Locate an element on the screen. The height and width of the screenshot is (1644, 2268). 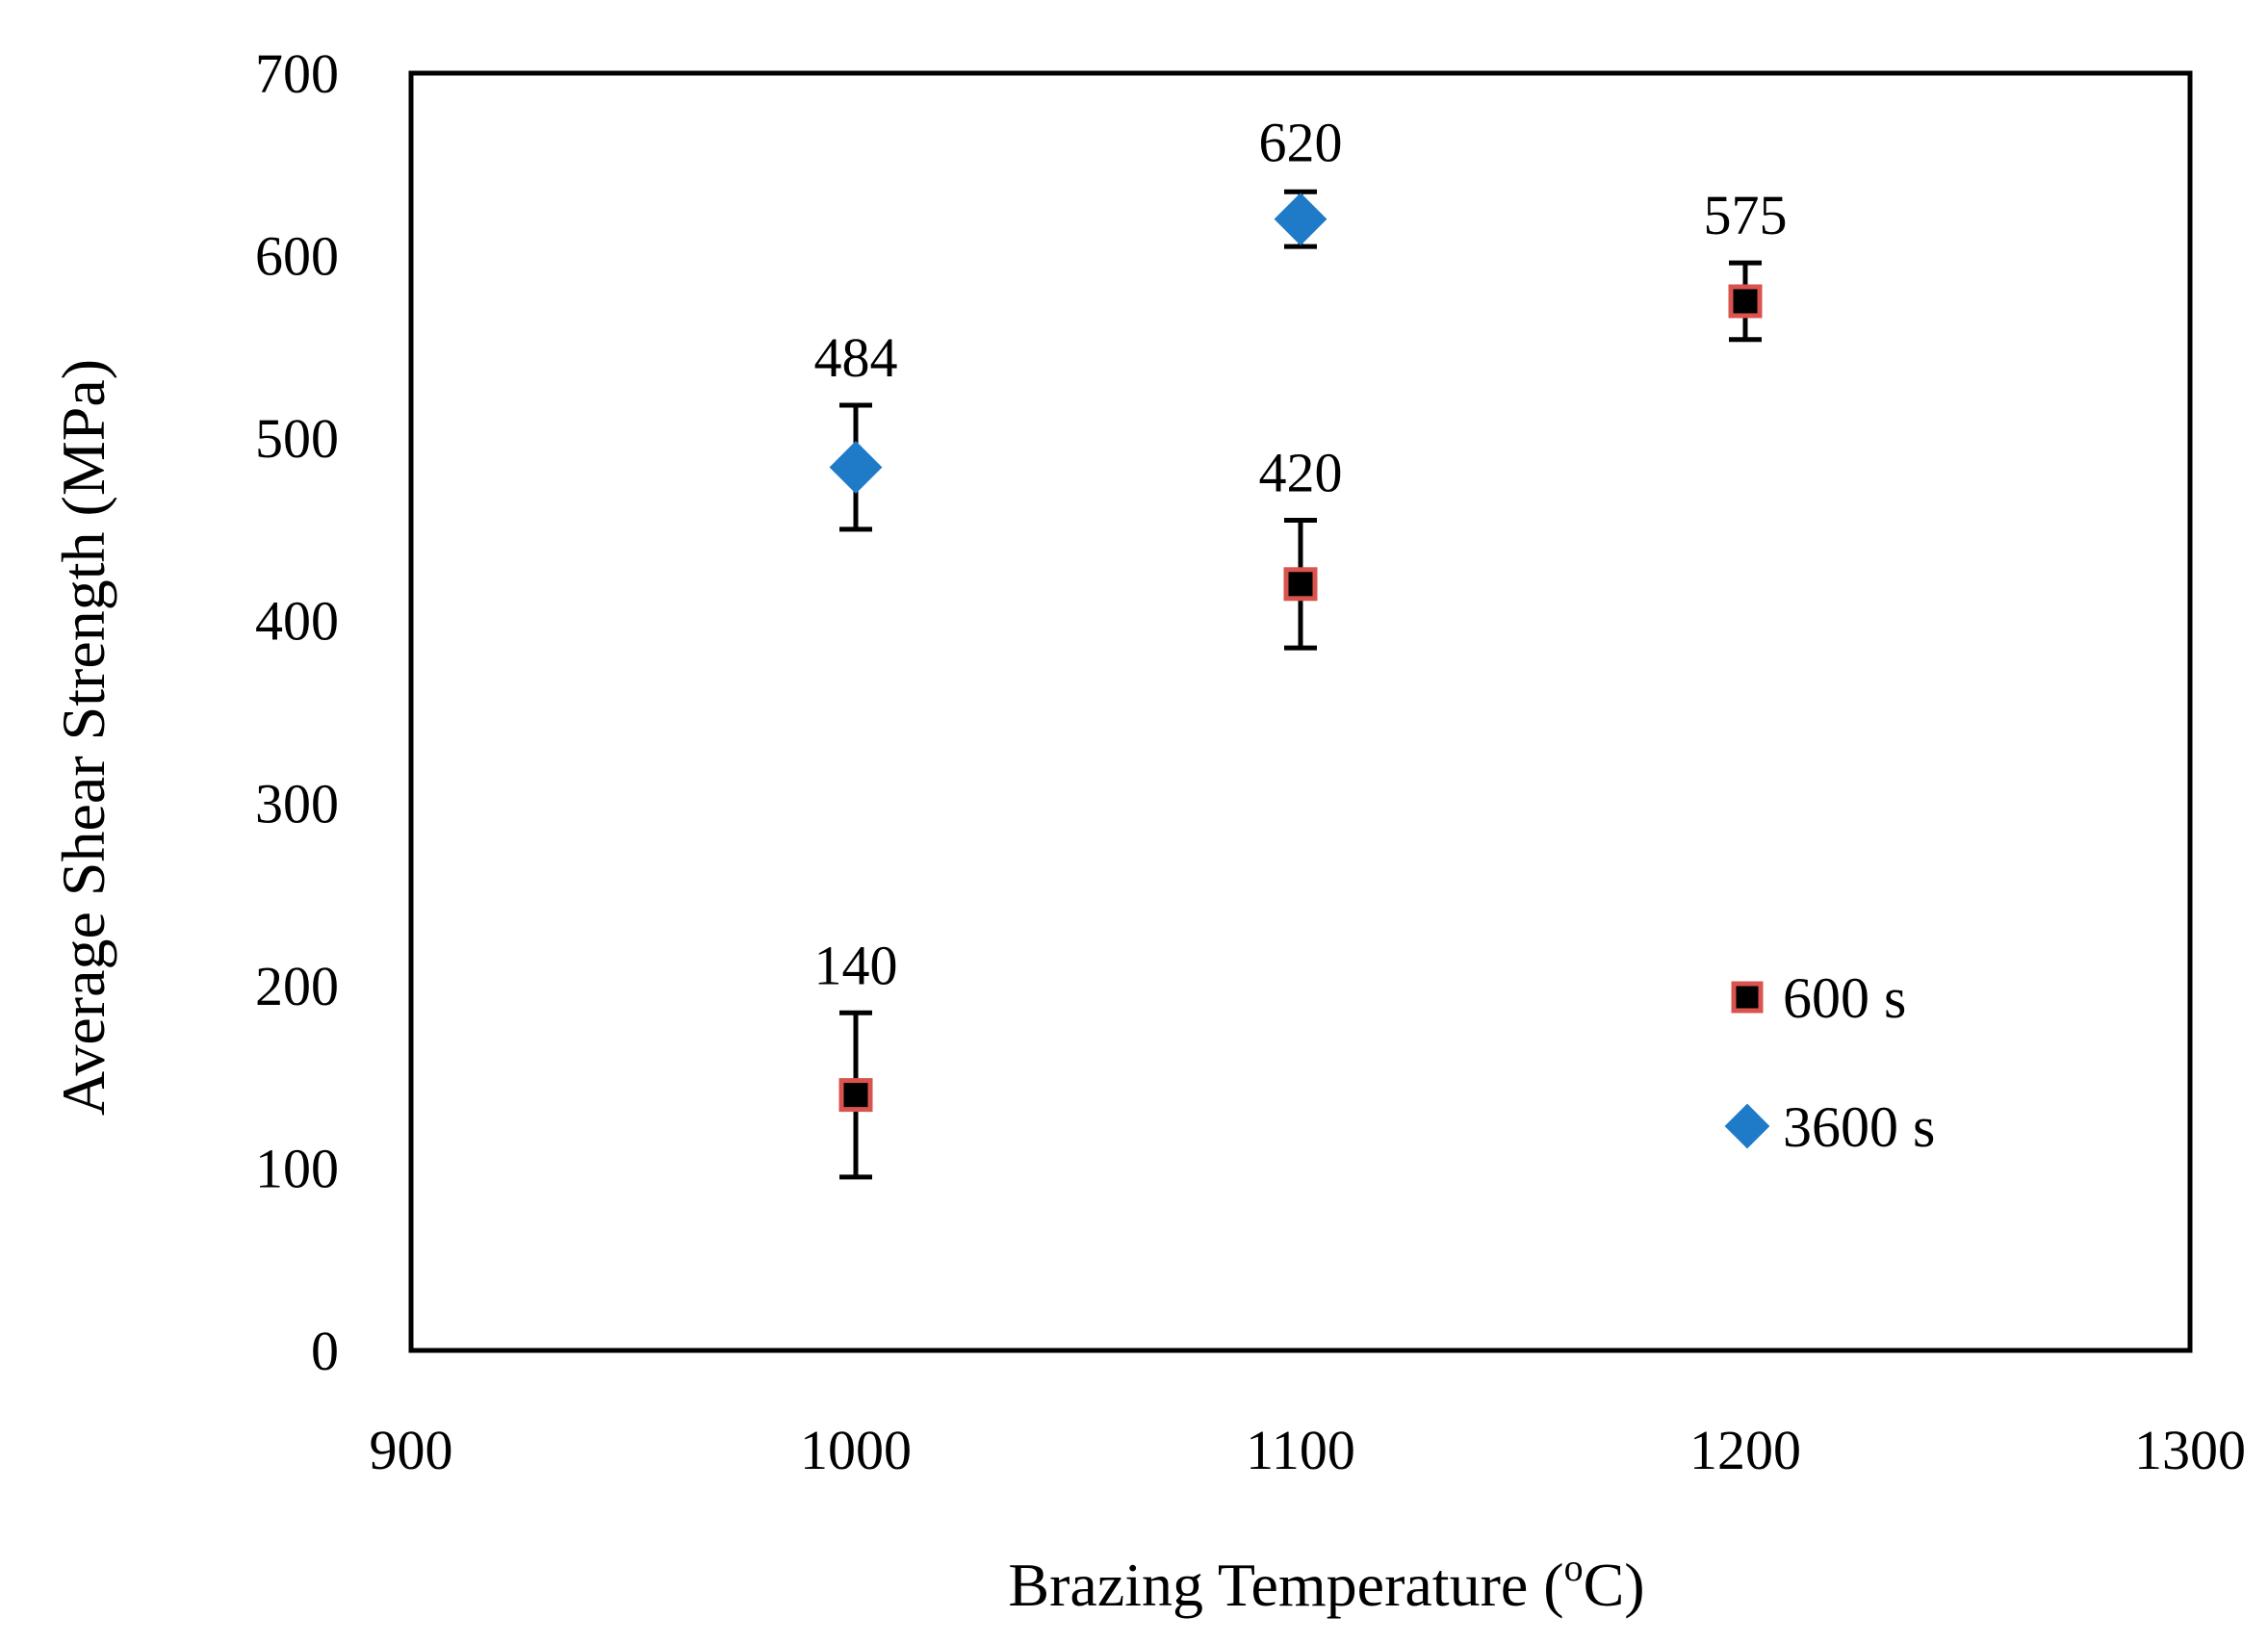
x-axis-title: Brazing Temperature (oC) is located at coordinates (1326, 1582).